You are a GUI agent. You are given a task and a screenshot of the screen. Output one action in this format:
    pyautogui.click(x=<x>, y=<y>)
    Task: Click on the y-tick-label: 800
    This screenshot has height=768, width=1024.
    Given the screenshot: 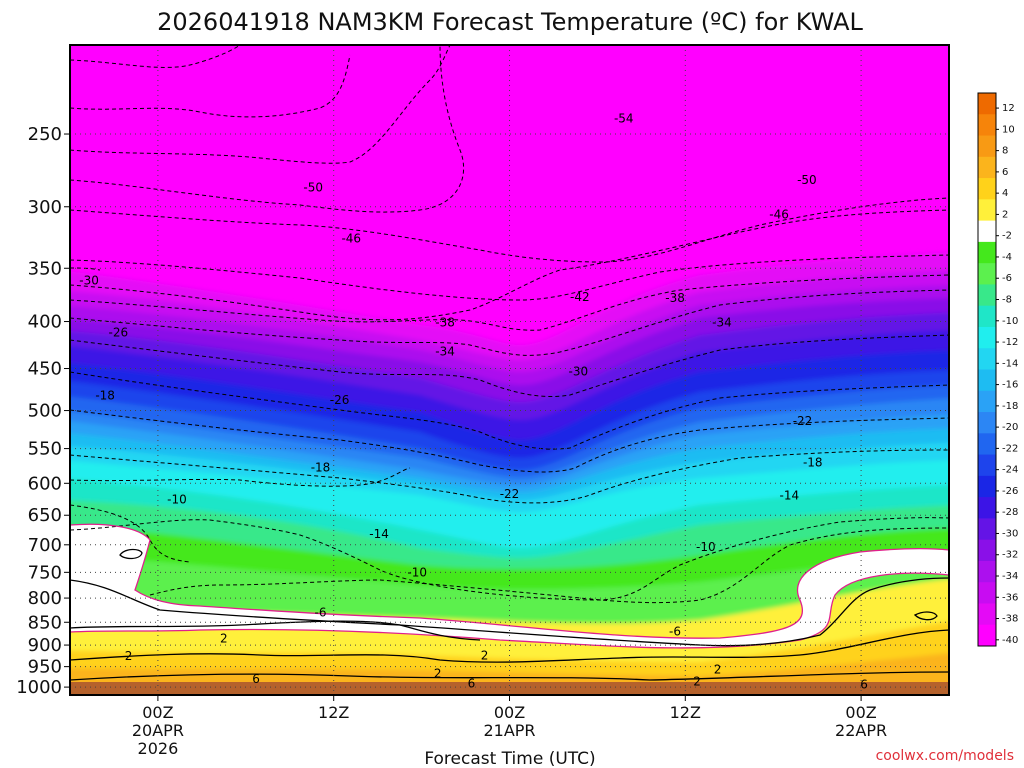 What is the action you would take?
    pyautogui.click(x=45, y=598)
    